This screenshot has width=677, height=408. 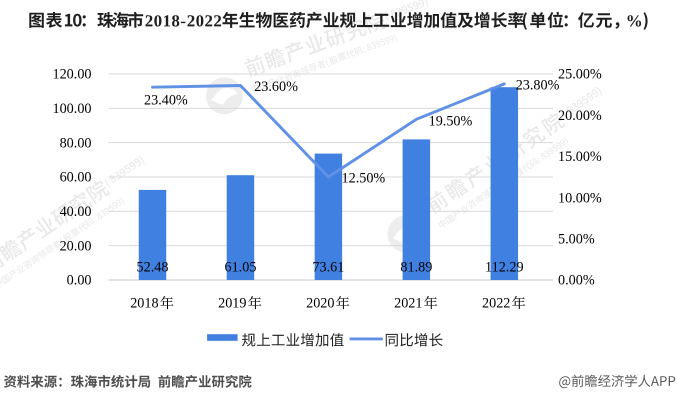 I want to click on svg-text: 2018, so click(x=144, y=304).